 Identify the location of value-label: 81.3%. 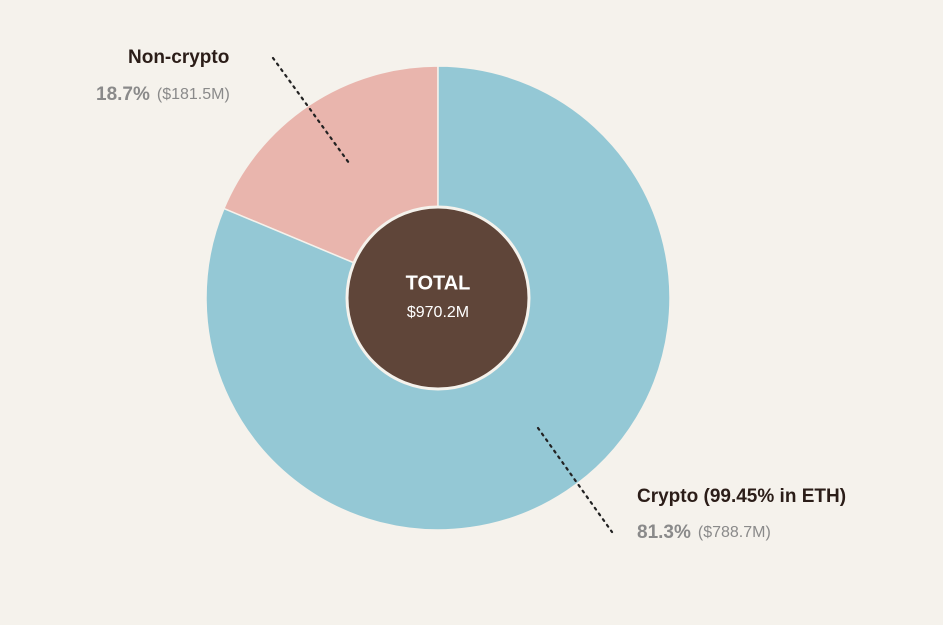
(664, 532).